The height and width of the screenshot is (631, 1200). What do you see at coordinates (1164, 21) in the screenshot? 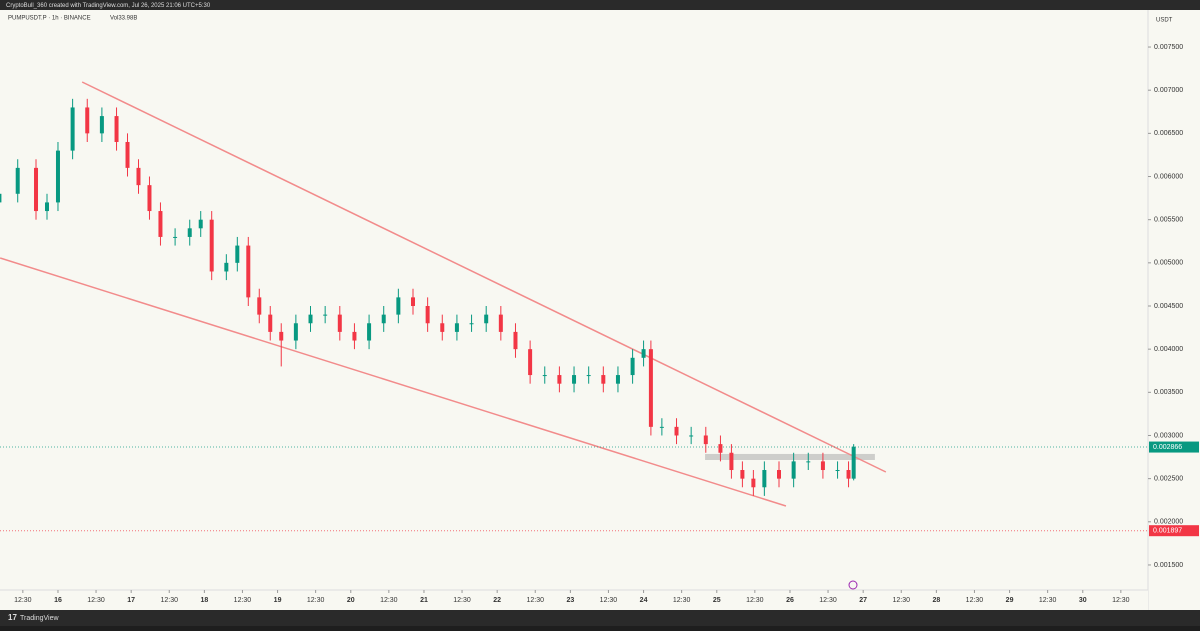
I see `currency: USDT` at bounding box center [1164, 21].